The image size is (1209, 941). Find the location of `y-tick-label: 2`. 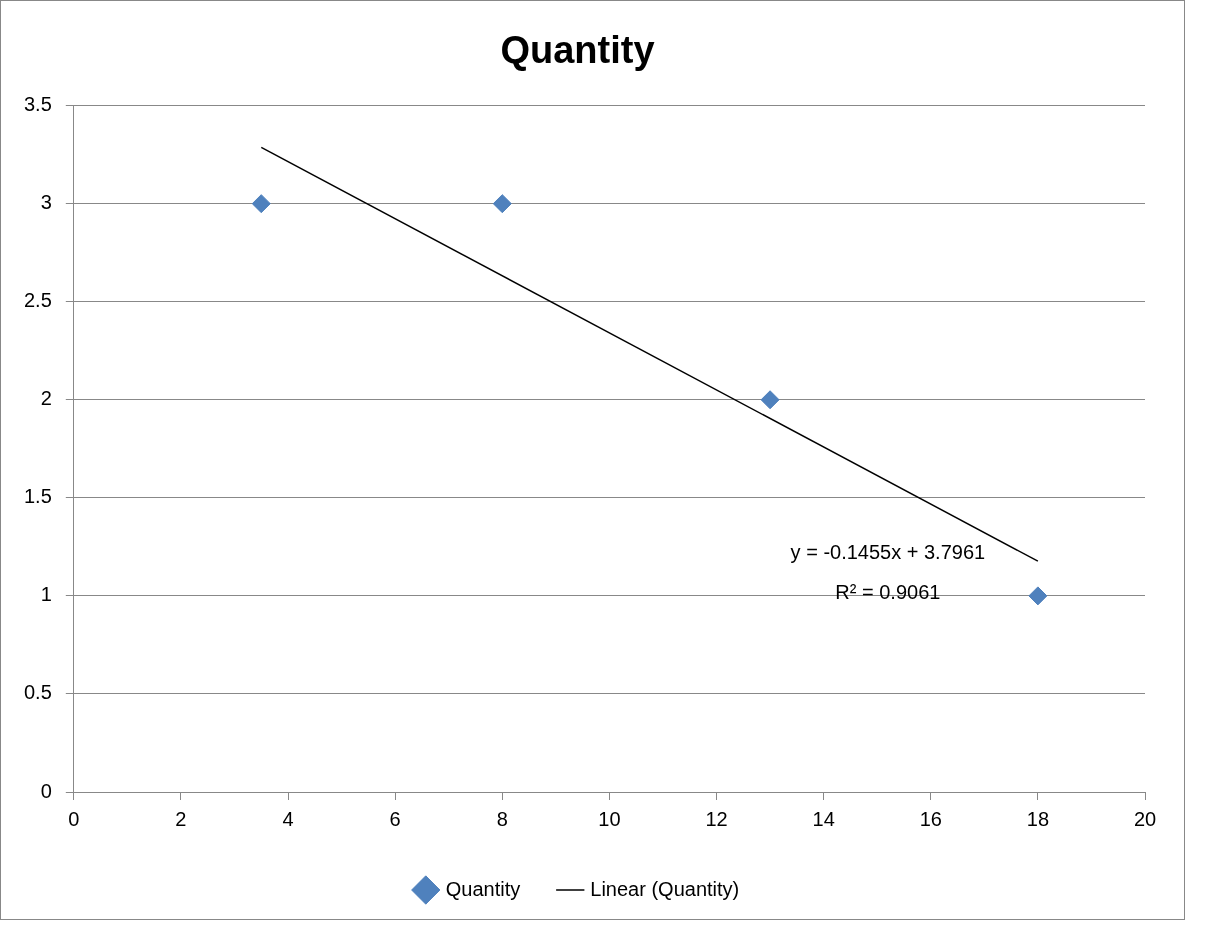

y-tick-label: 2 is located at coordinates (46, 398).